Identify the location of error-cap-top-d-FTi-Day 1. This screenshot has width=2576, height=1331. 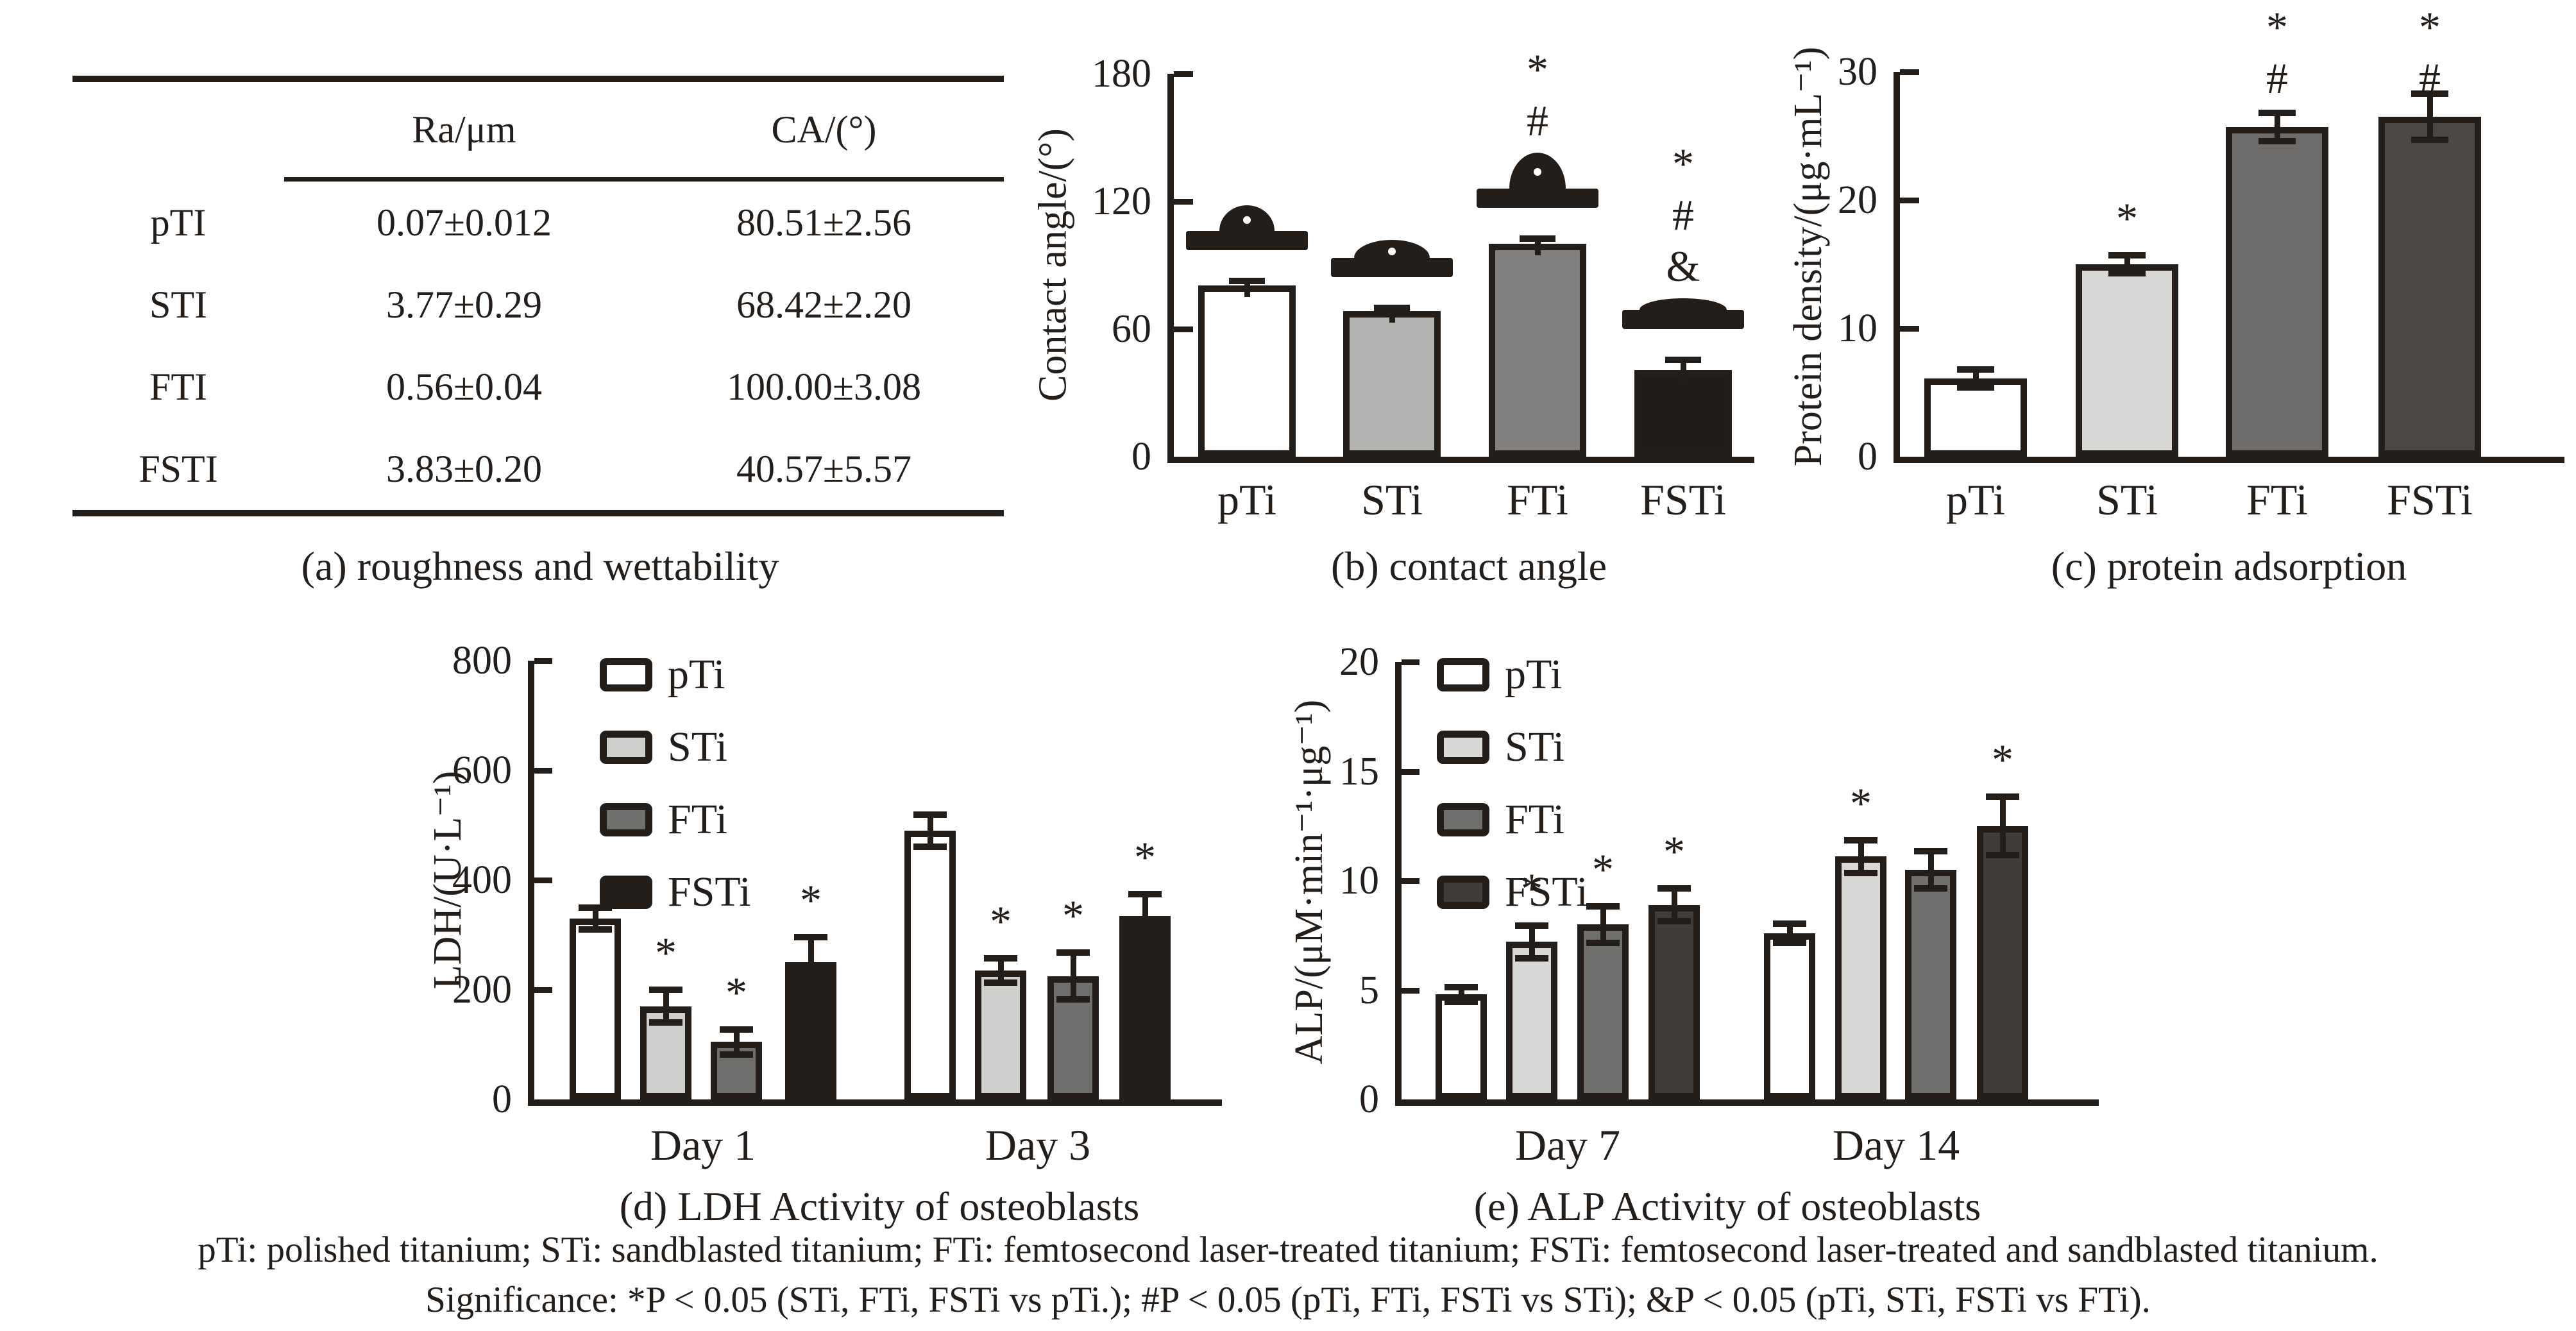
(736, 1029).